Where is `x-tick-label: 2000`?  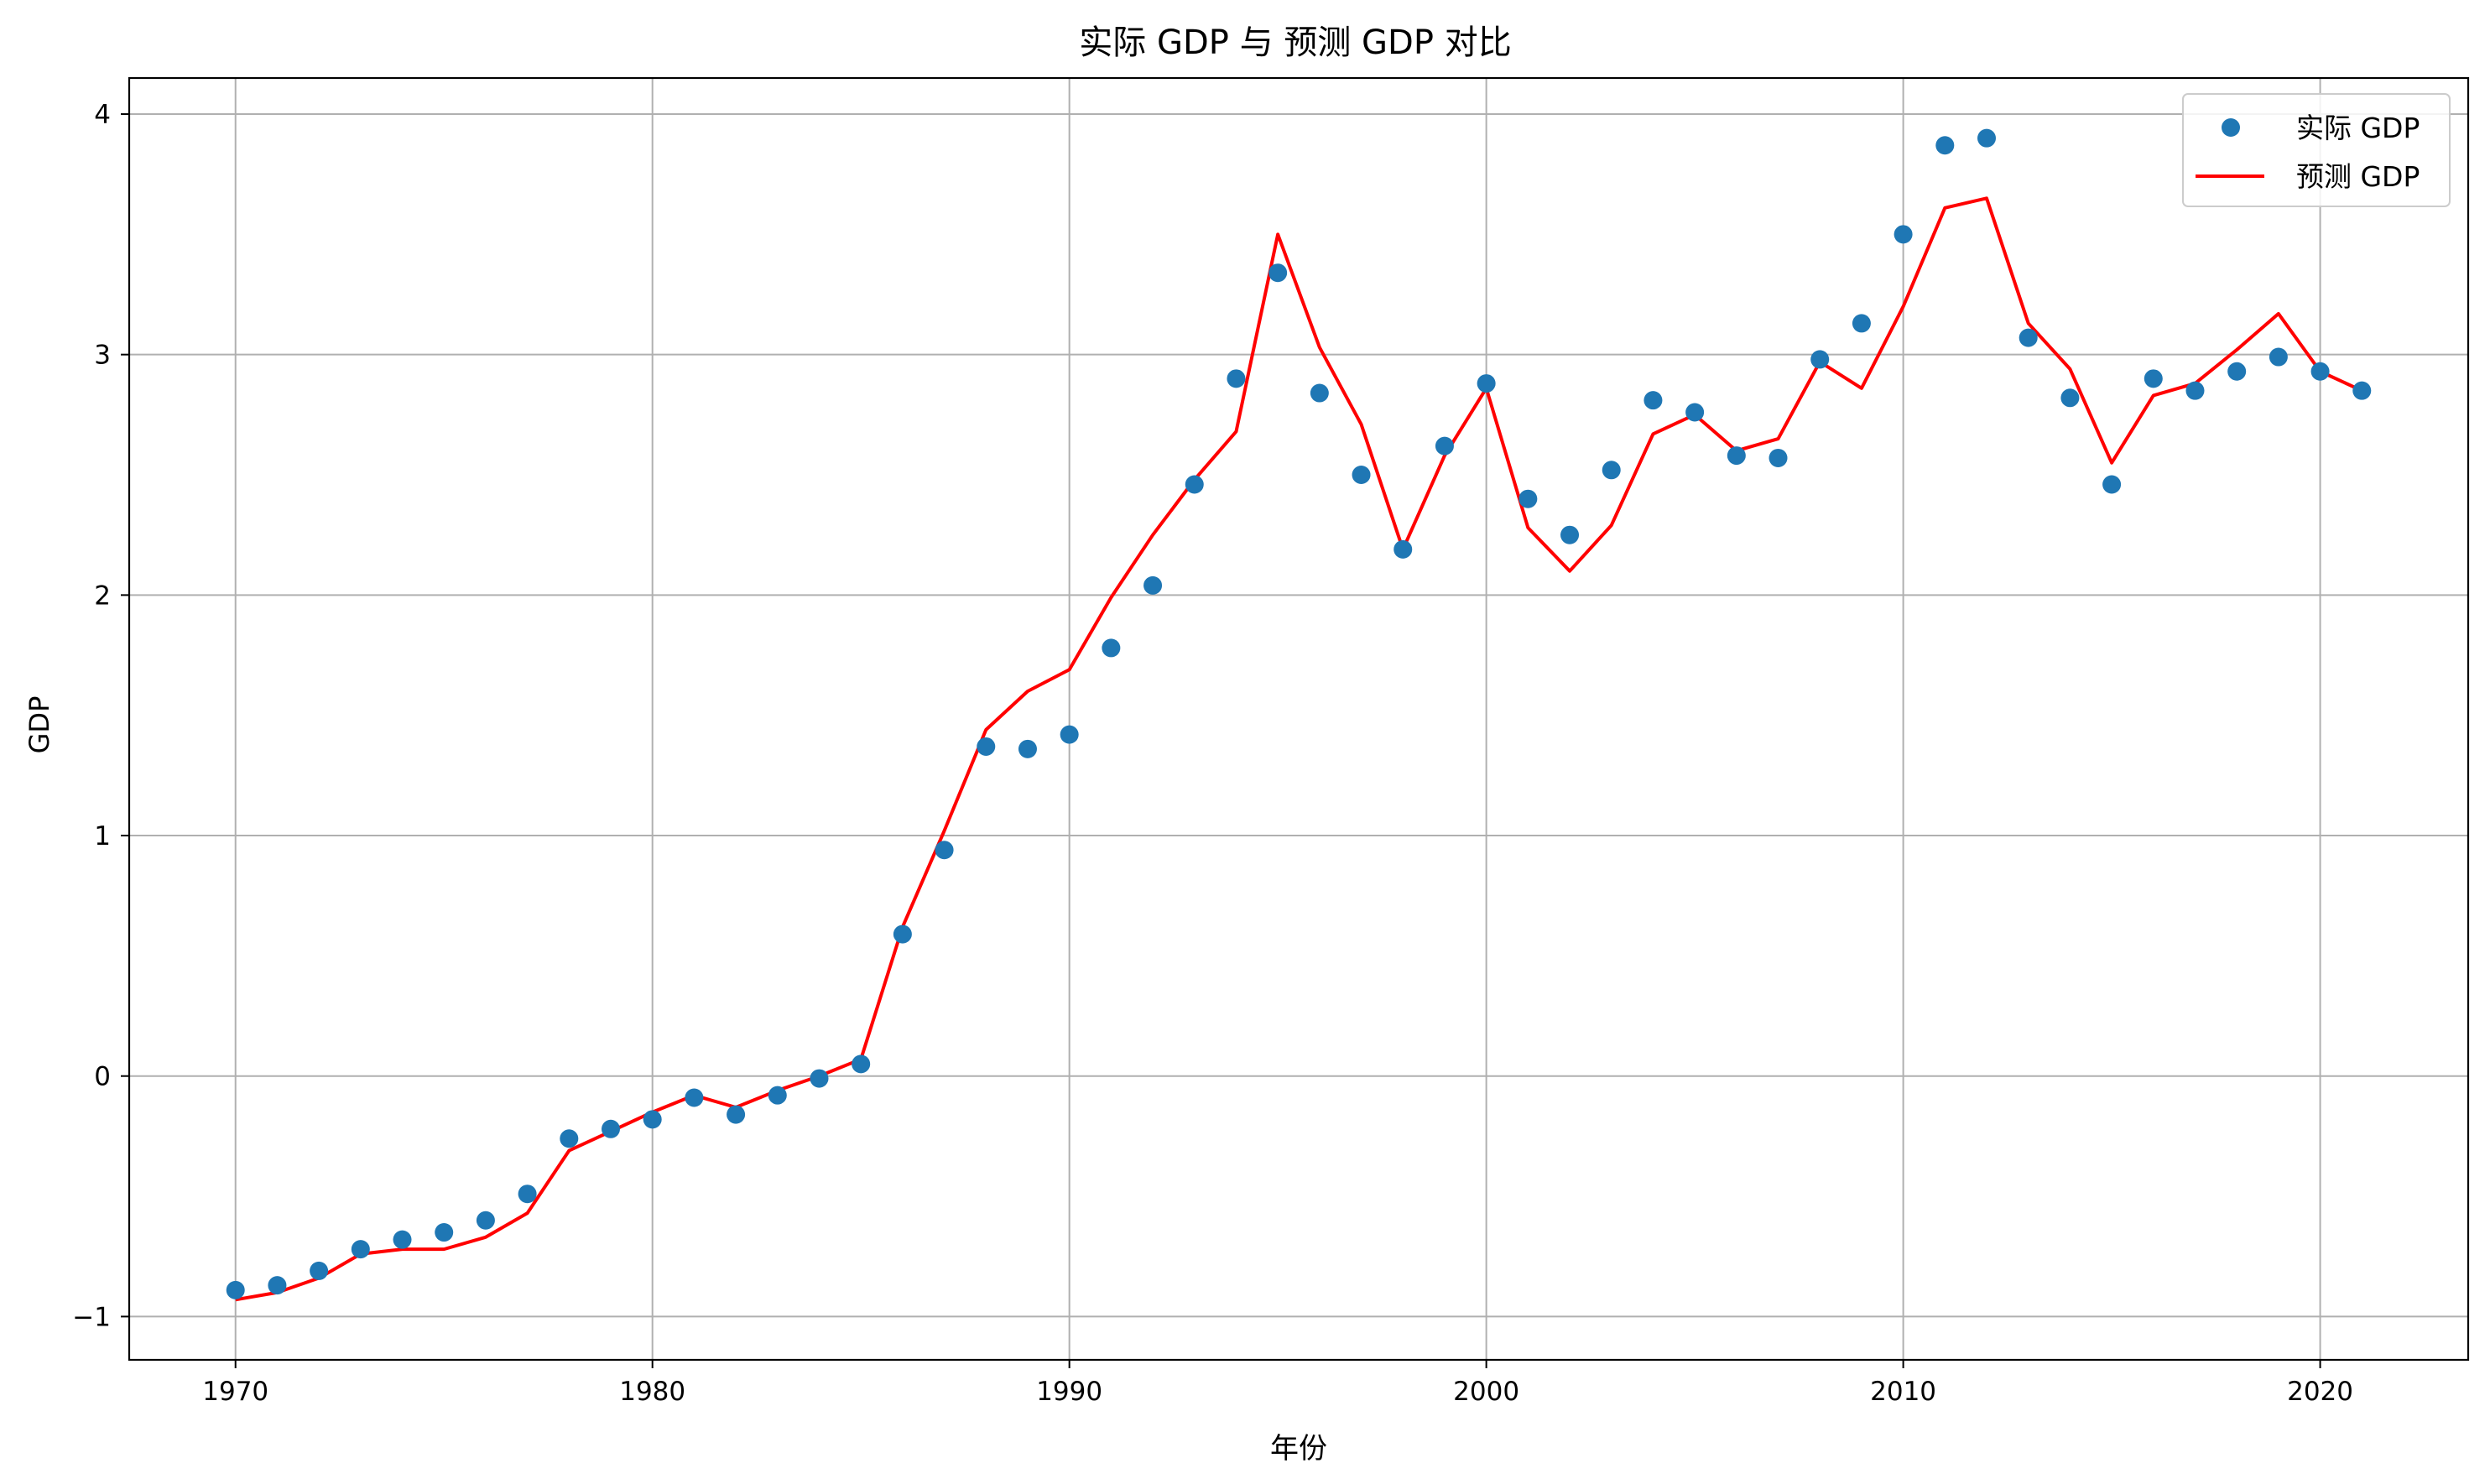 x-tick-label: 2000 is located at coordinates (1486, 1392).